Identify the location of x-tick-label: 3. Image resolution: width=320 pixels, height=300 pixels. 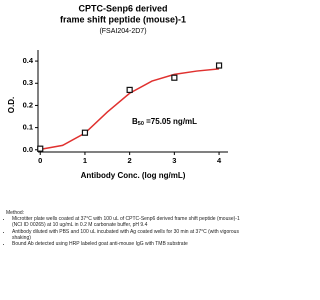
(174, 160).